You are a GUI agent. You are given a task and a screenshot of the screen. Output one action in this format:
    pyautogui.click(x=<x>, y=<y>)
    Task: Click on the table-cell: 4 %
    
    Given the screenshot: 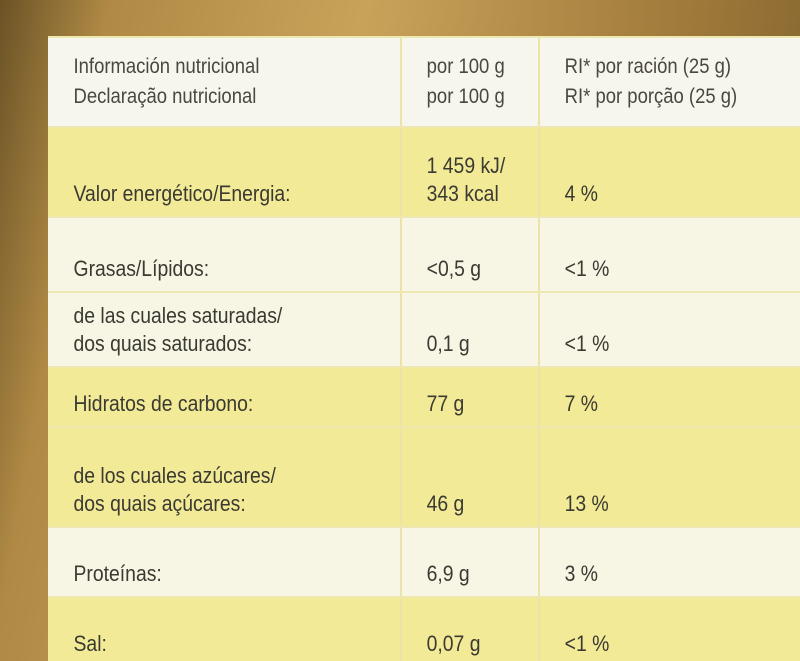 What is the action you would take?
    pyautogui.click(x=669, y=173)
    